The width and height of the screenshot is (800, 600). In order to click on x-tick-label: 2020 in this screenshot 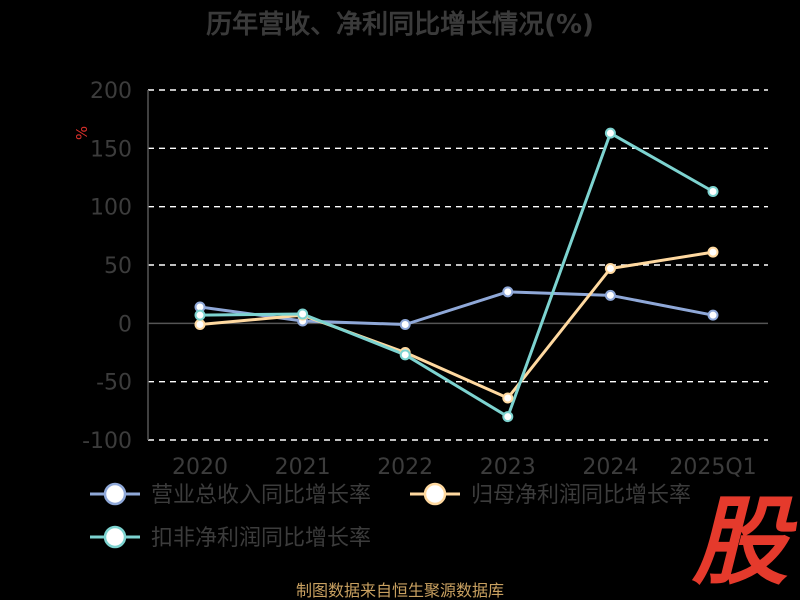, I will do `click(200, 467)`.